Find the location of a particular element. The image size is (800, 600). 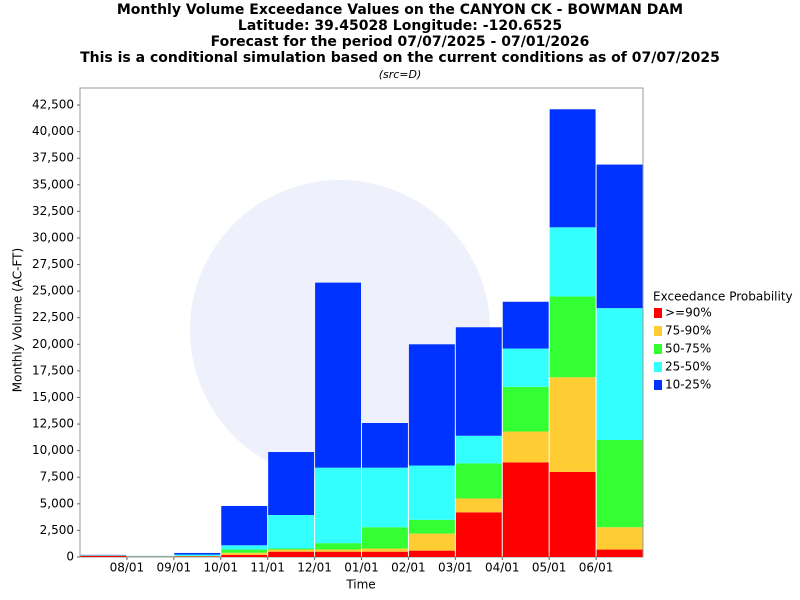

x-tick-label: 08/01 is located at coordinates (127, 568).